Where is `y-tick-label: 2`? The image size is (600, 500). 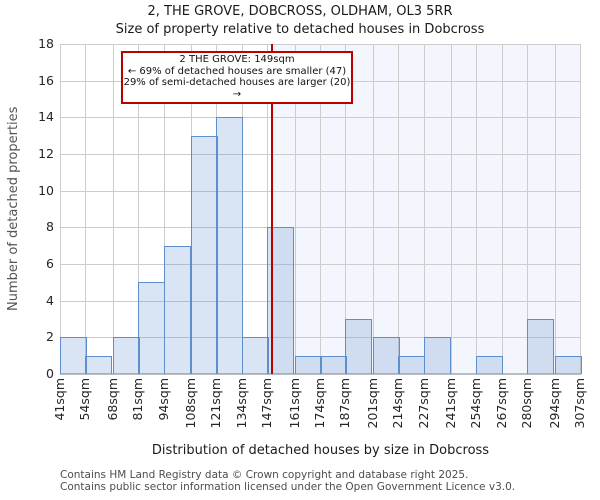
y-tick-label: 2 is located at coordinates (50, 337).